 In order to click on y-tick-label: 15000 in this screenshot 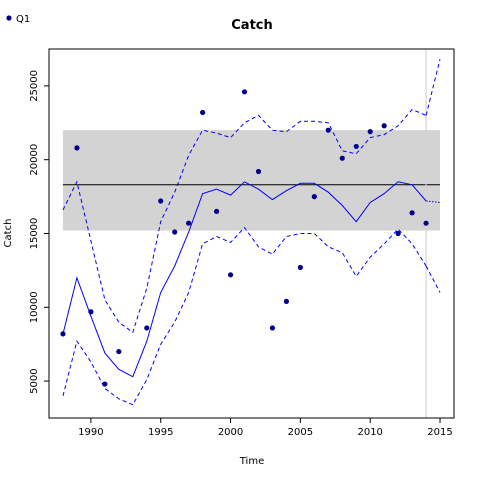, I will do `click(34, 234)`.